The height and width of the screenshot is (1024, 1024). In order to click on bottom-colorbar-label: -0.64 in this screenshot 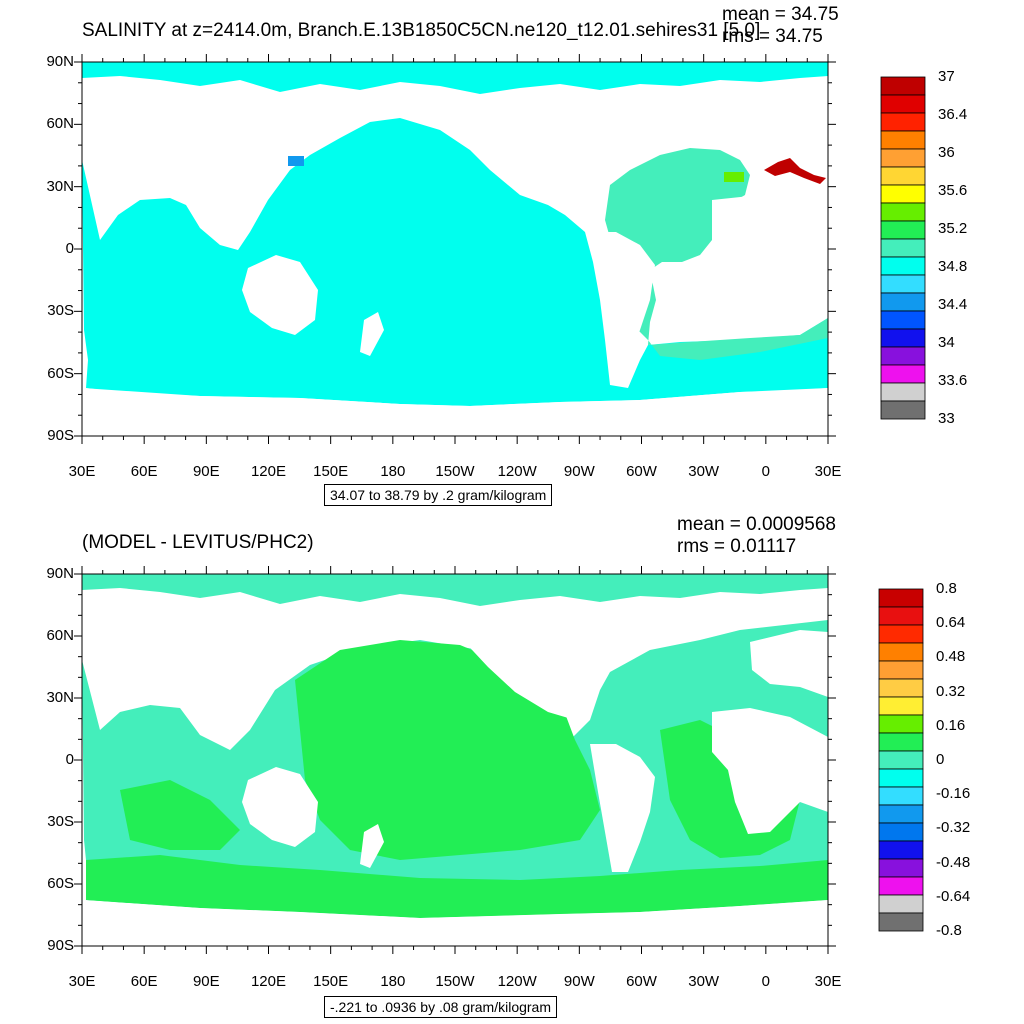, I will do `click(953, 896)`.